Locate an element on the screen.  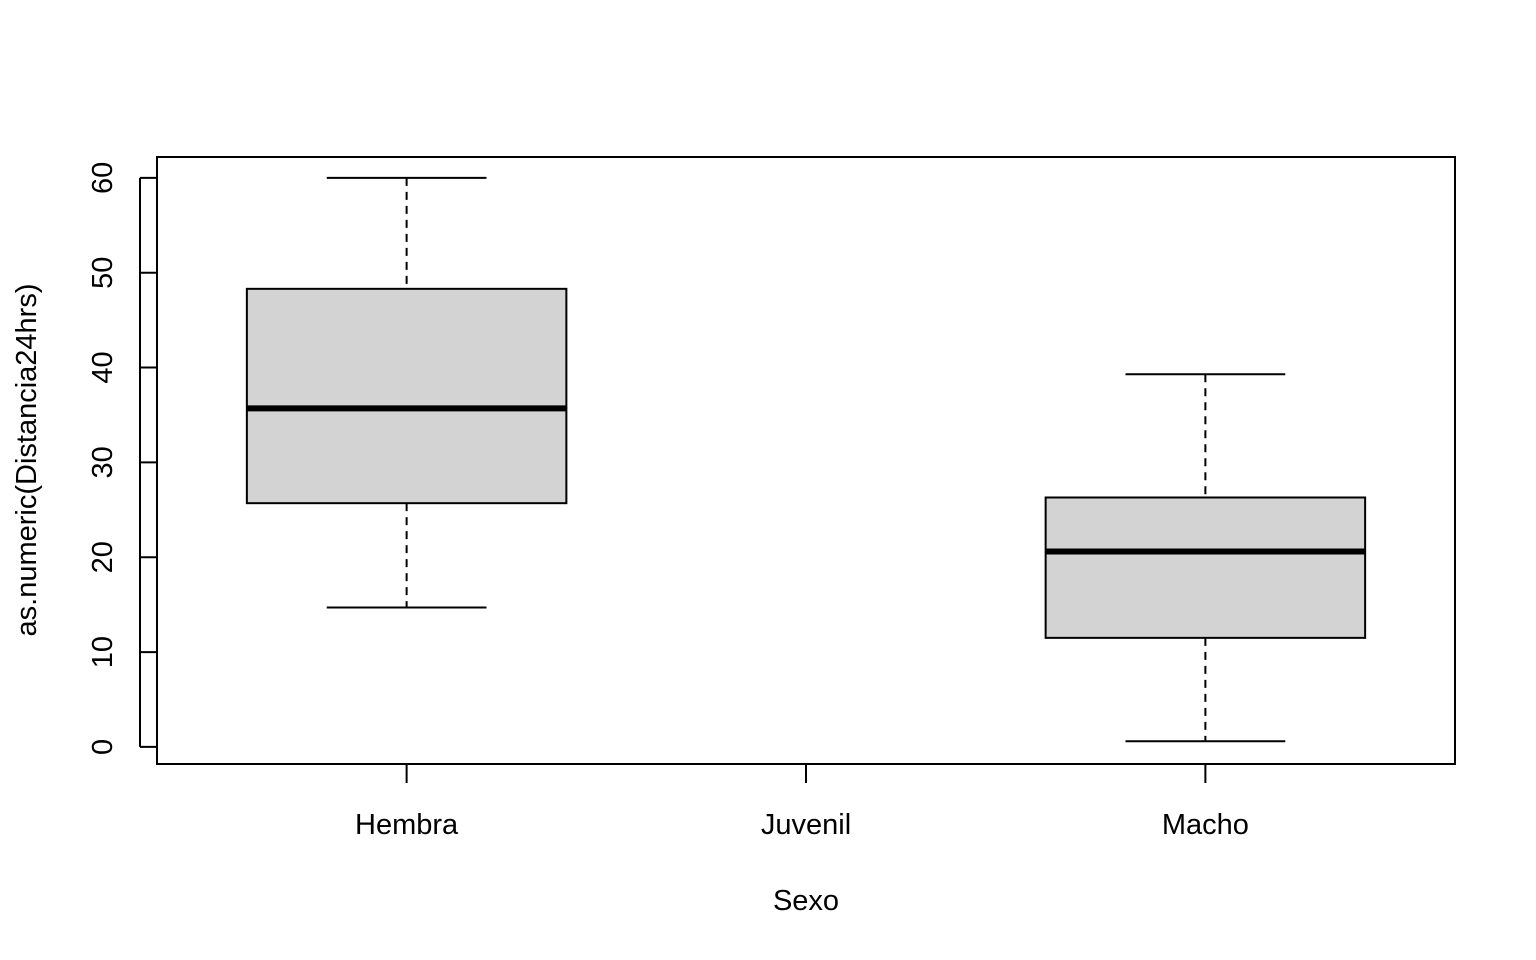
x-tick-label: Juvenil is located at coordinates (806, 825).